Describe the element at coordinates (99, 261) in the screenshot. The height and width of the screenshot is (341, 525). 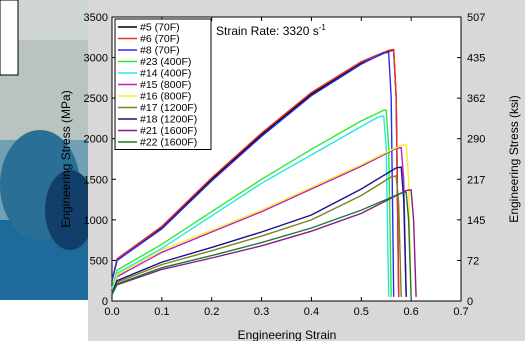
I see `y-tick-label: 500` at that location.